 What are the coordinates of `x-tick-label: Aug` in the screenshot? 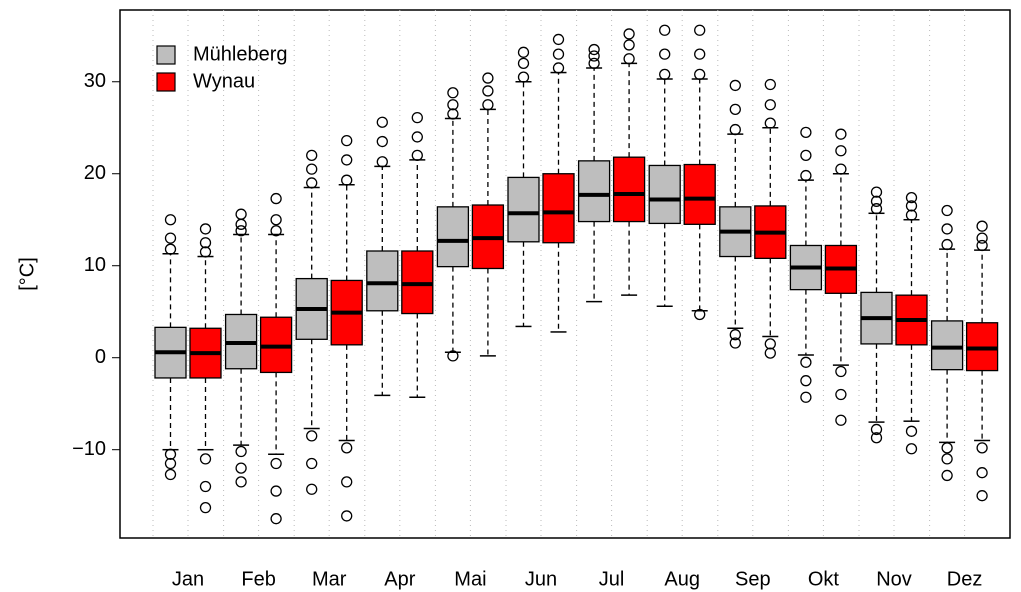 It's located at (682, 579).